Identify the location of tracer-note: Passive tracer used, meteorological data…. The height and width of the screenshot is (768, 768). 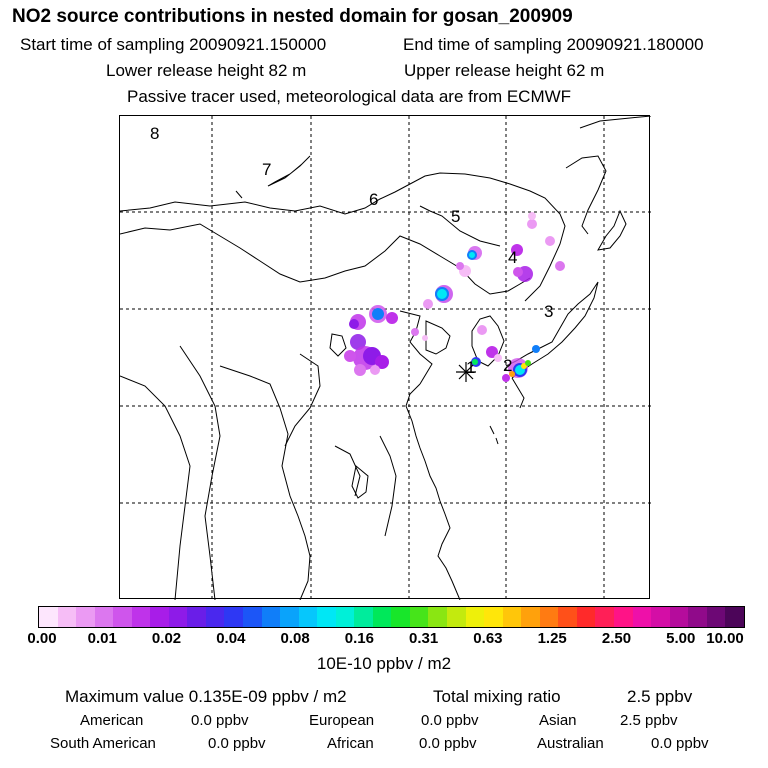
(349, 96).